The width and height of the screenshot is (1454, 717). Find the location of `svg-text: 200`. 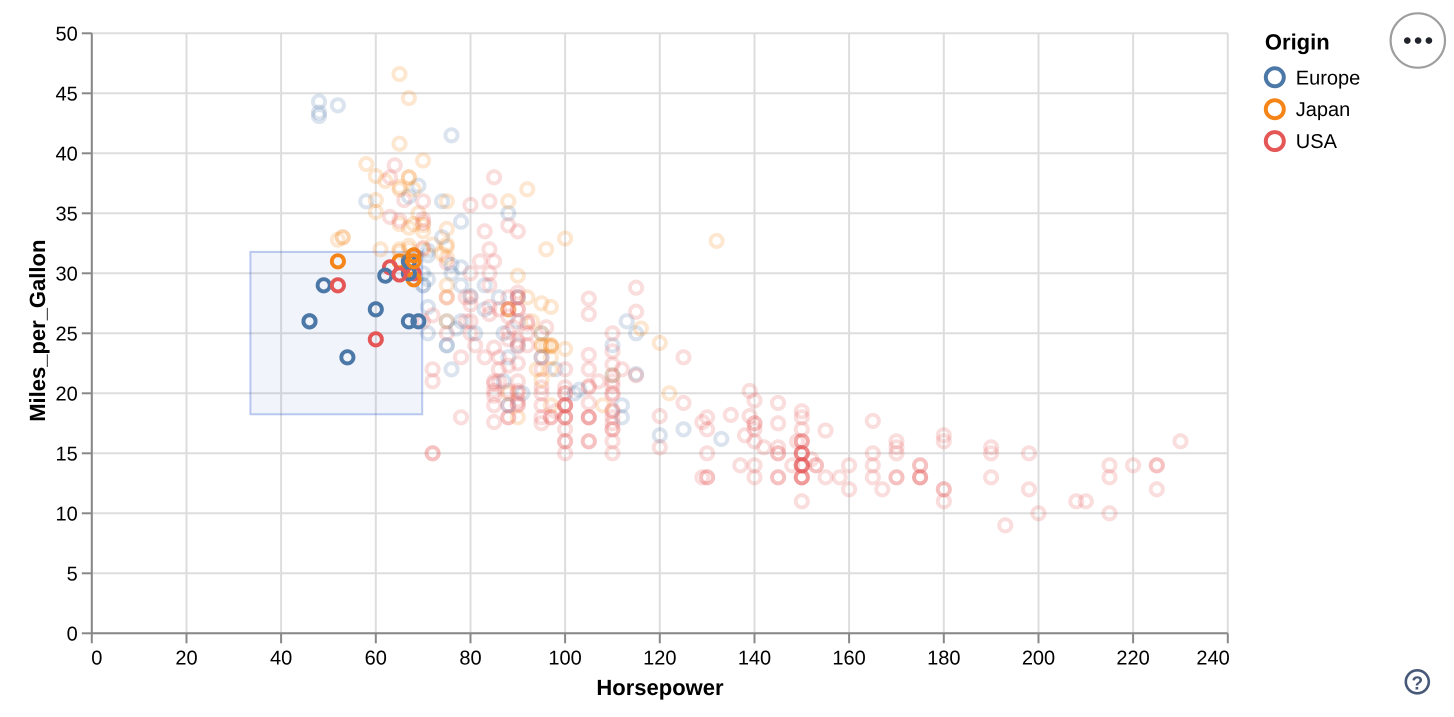

svg-text: 200 is located at coordinates (1038, 659).